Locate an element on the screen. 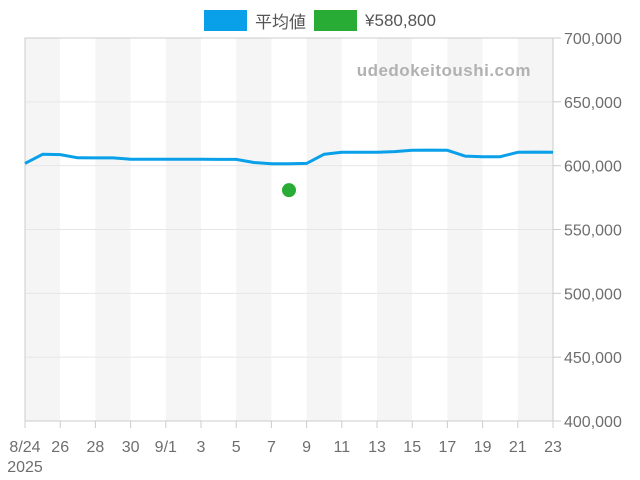 The height and width of the screenshot is (480, 640). x-axis-label: 26 is located at coordinates (60, 447).